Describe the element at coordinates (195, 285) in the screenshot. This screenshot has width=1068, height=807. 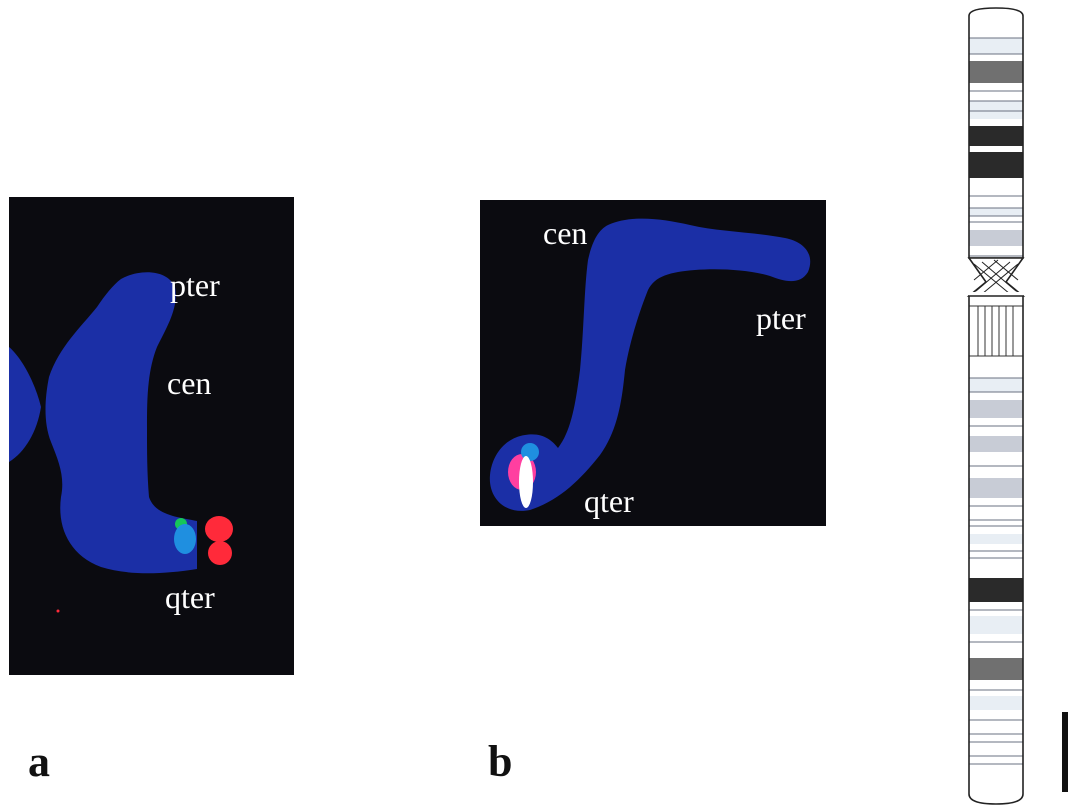
I see `label-pter-a: pter` at that location.